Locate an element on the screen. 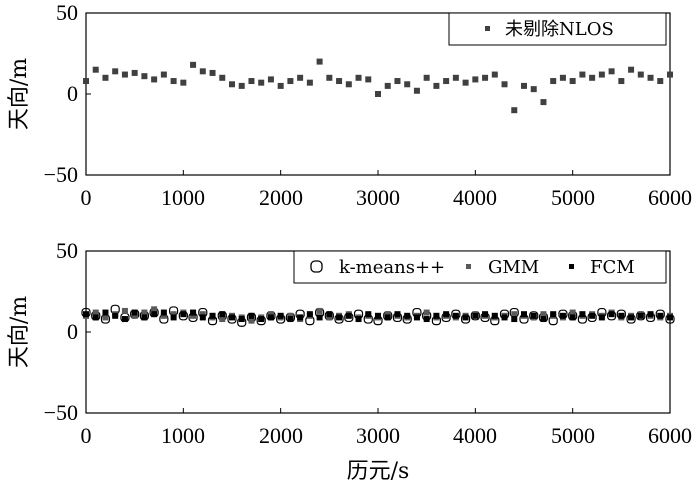 Image resolution: width=700 pixels, height=489 pixels. legend-label-kmeans: k-means++ is located at coordinates (392, 267).